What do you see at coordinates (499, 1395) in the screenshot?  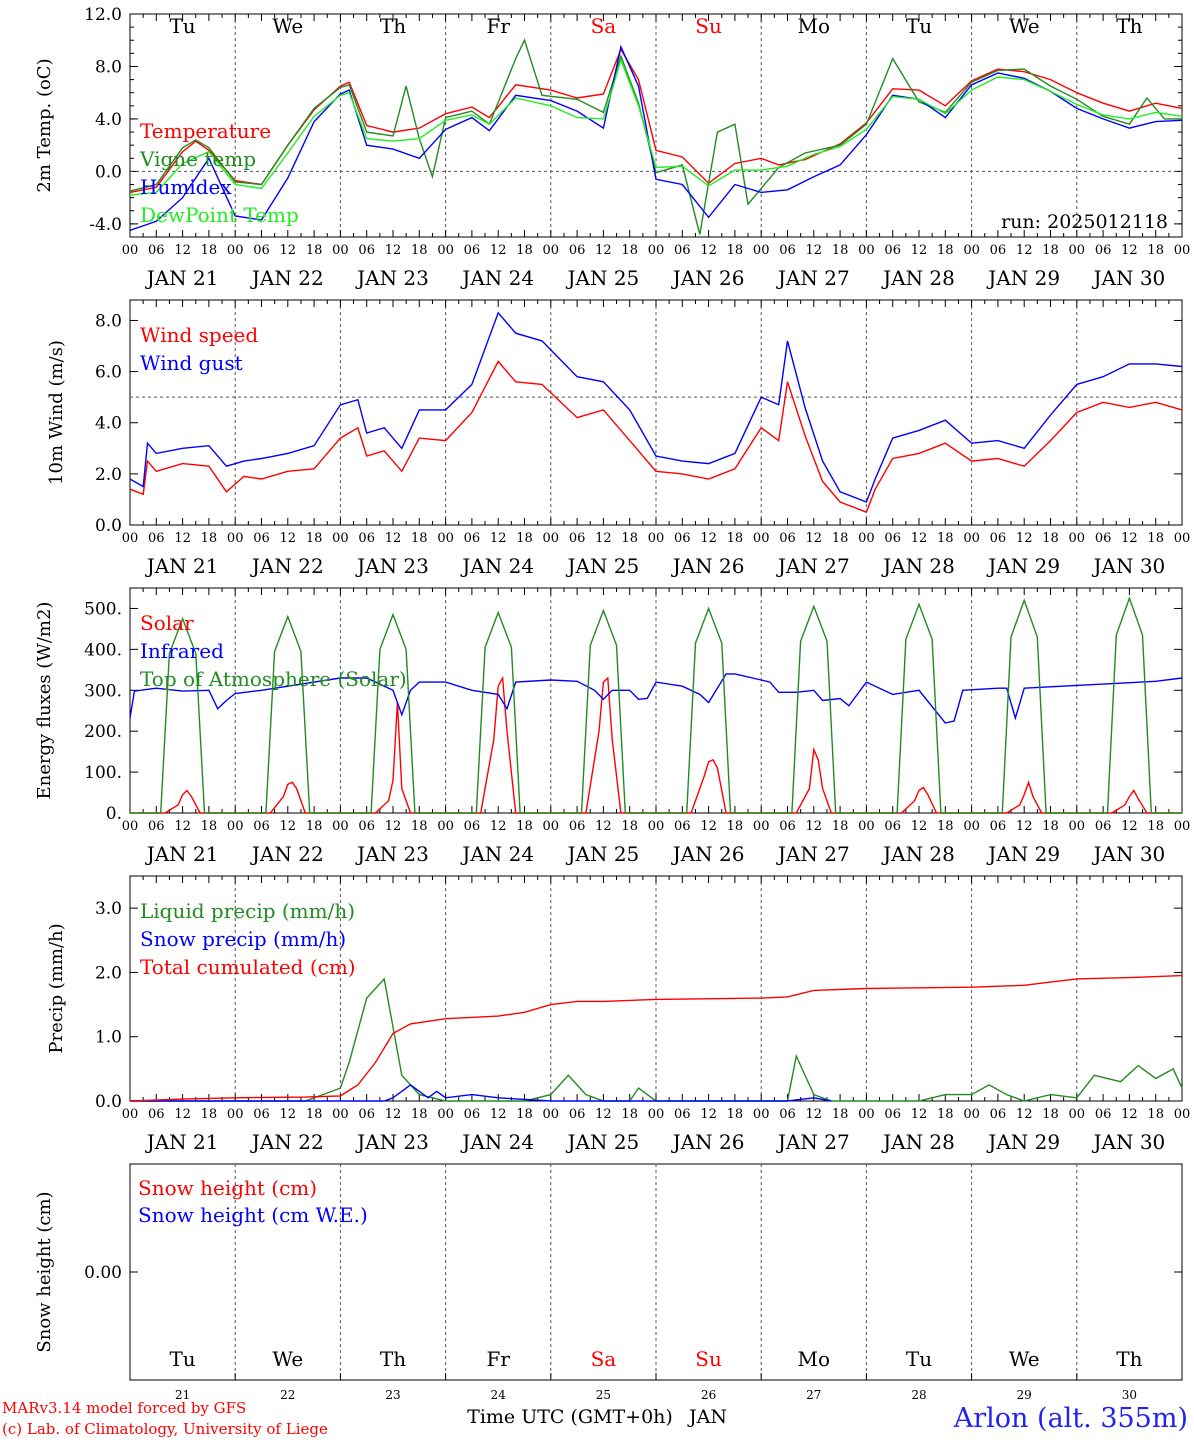 I see `day-number: 24` at bounding box center [499, 1395].